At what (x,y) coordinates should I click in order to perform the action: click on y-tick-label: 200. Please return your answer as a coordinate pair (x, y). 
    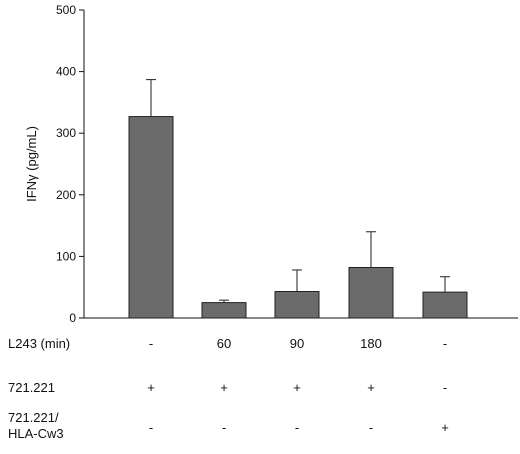
    Looking at the image, I should click on (66, 195).